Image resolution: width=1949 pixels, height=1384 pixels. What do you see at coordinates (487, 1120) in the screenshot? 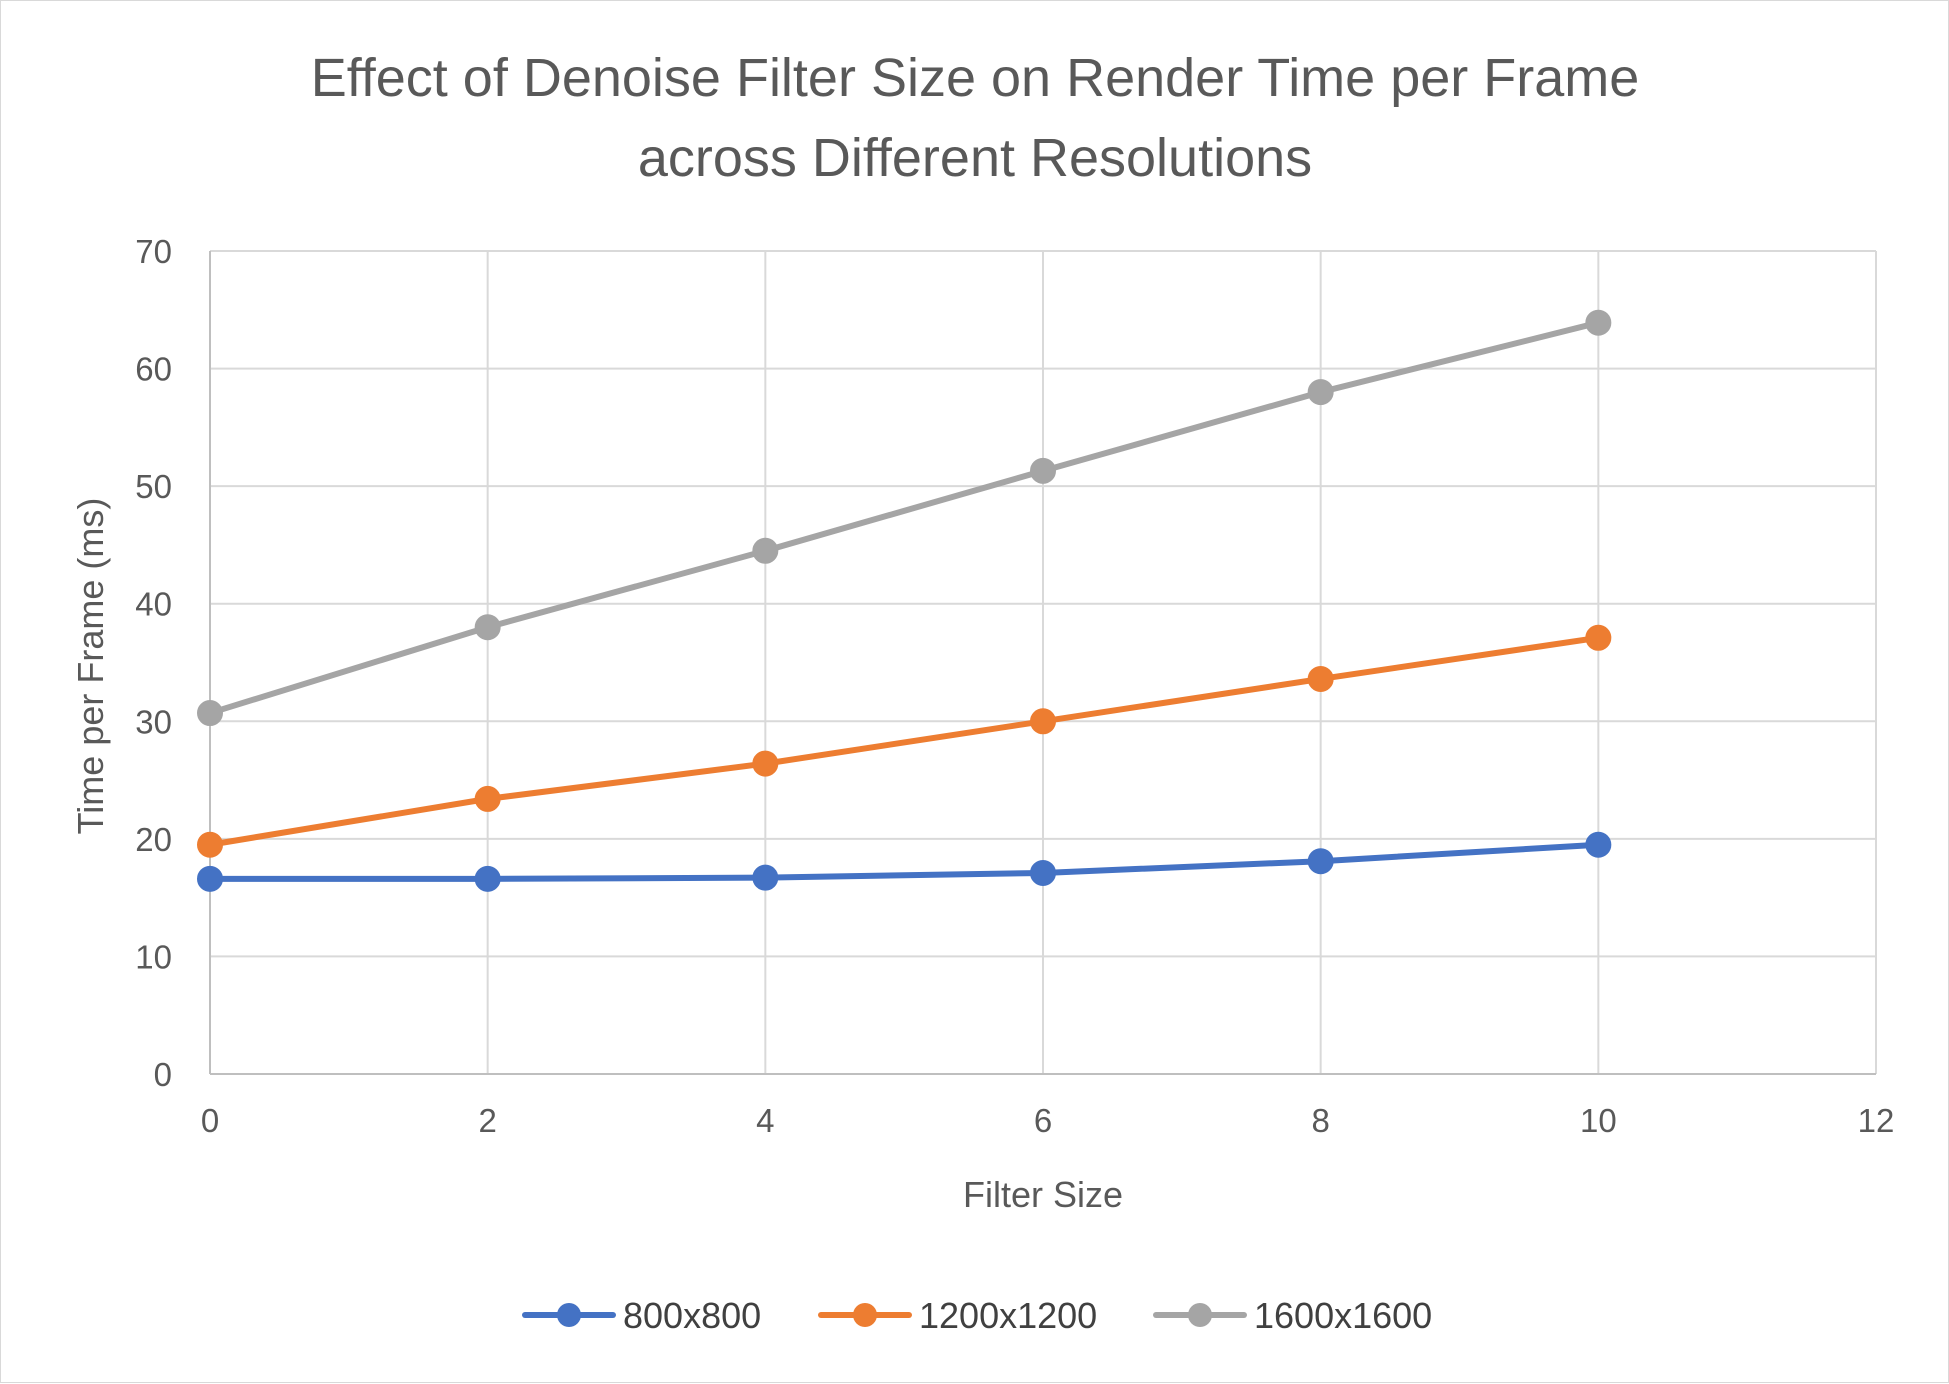
I see `x-tick-label: 2` at bounding box center [487, 1120].